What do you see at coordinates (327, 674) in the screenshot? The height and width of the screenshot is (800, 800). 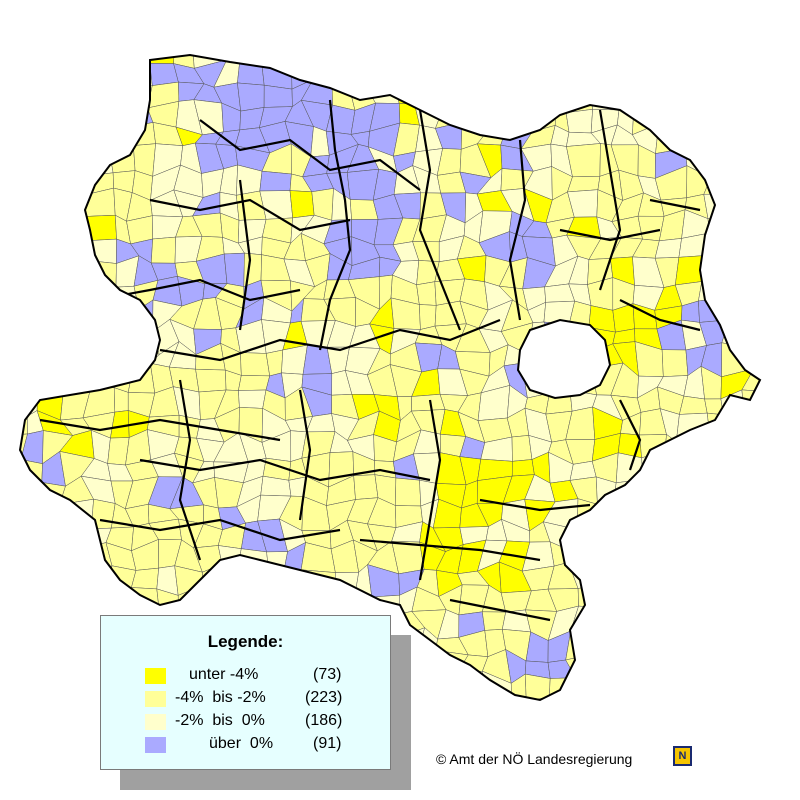 I see `legend-count: (73)` at bounding box center [327, 674].